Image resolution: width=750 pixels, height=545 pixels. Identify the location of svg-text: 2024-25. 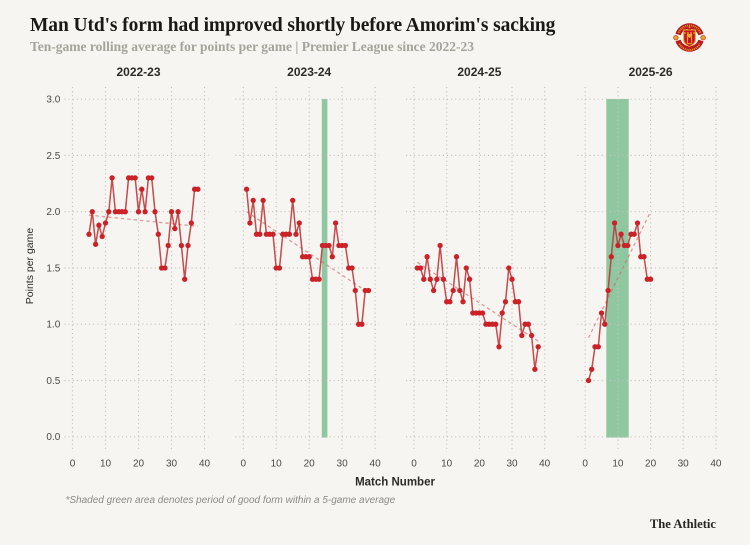
(479, 72).